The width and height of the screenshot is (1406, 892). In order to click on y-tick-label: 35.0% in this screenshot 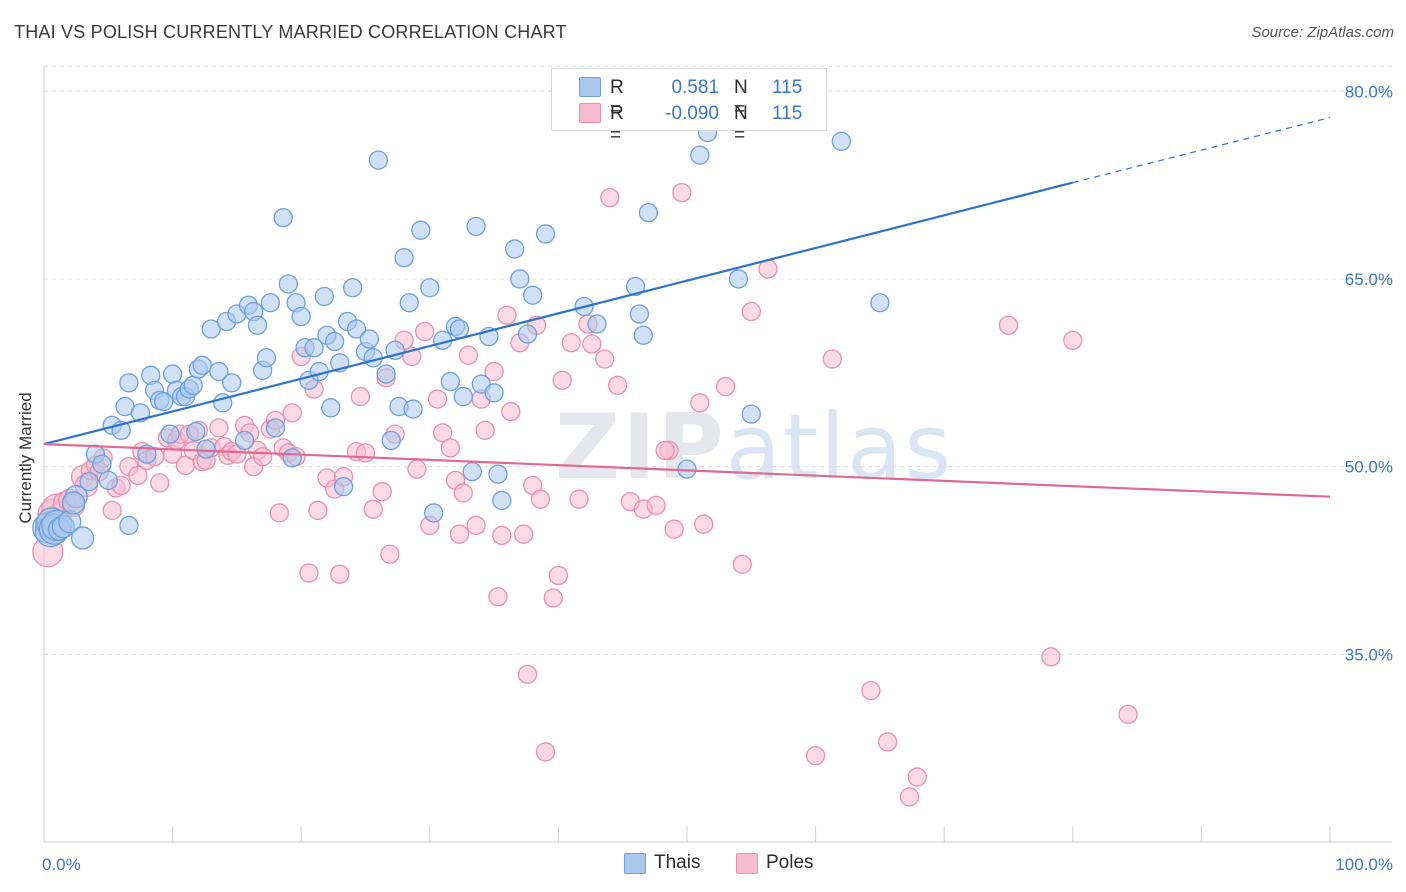, I will do `click(1369, 654)`.